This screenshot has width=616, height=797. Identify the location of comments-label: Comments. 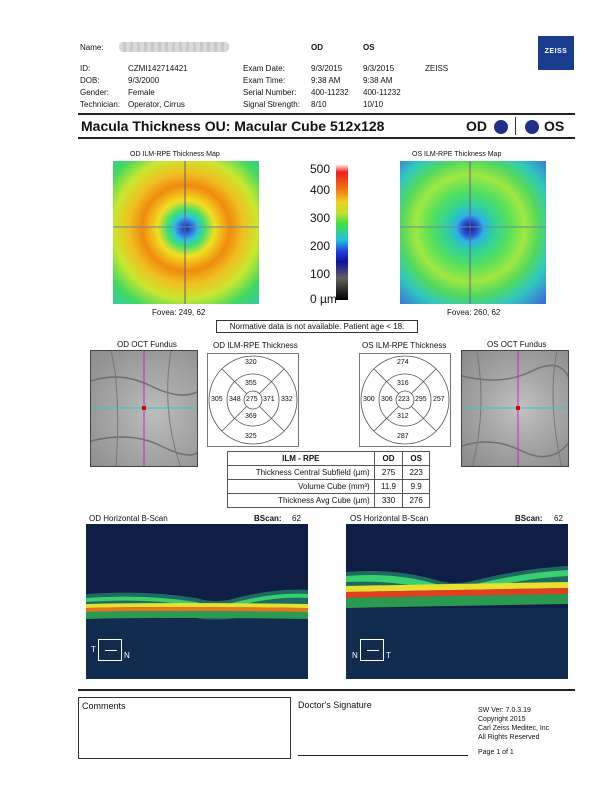
(104, 706).